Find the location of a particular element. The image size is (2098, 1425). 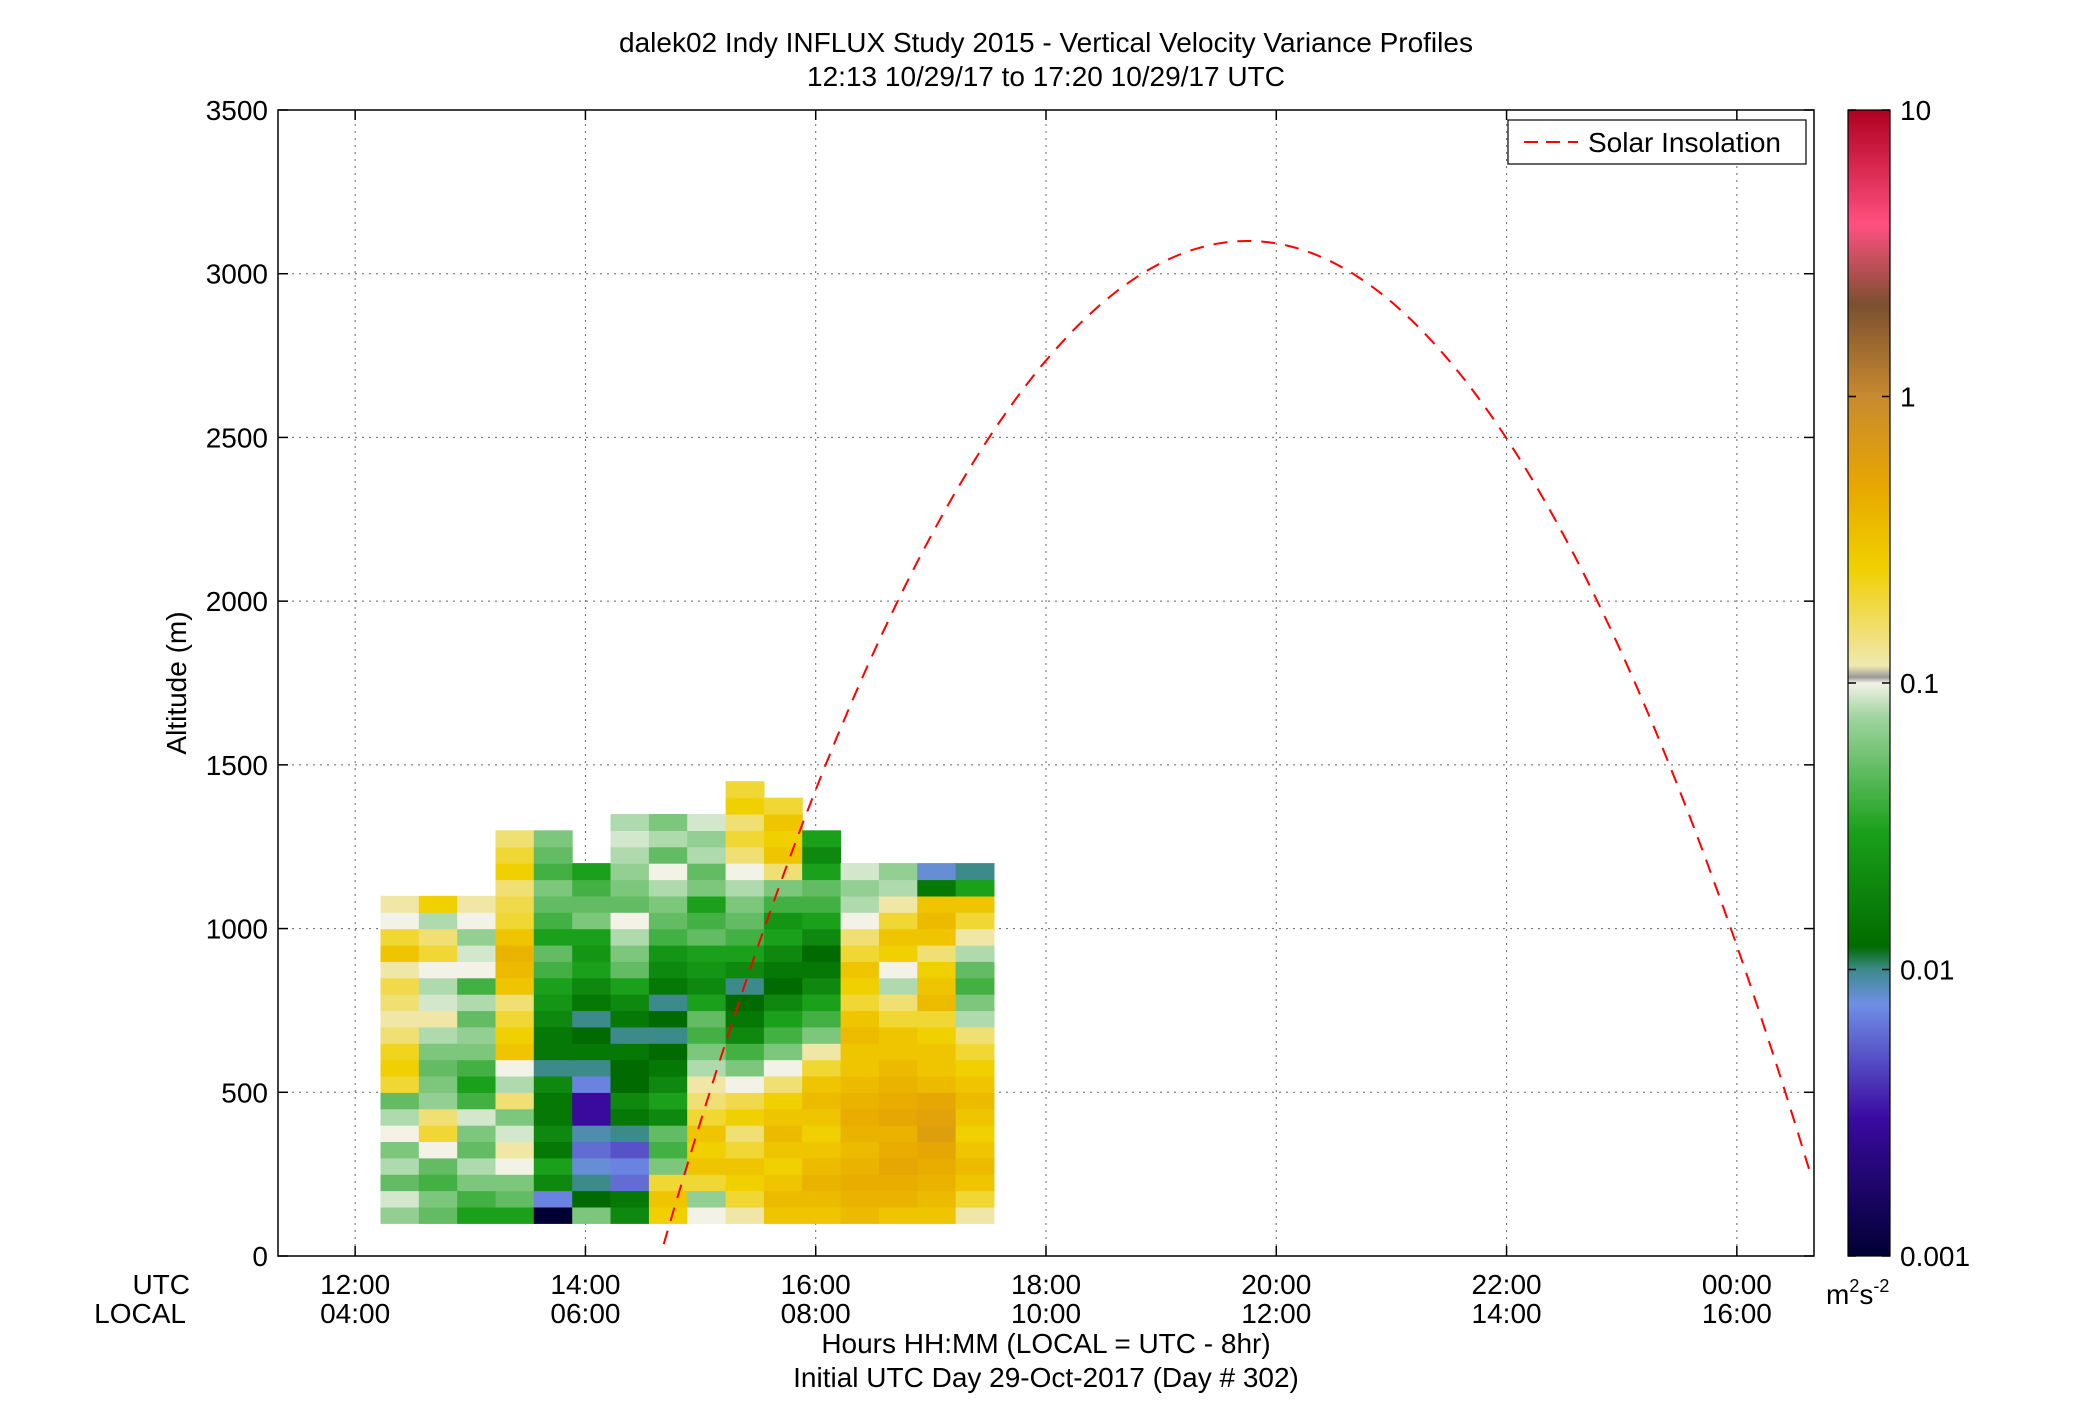

colorbar-tick-label-3: 0.01 is located at coordinates (1927, 970).